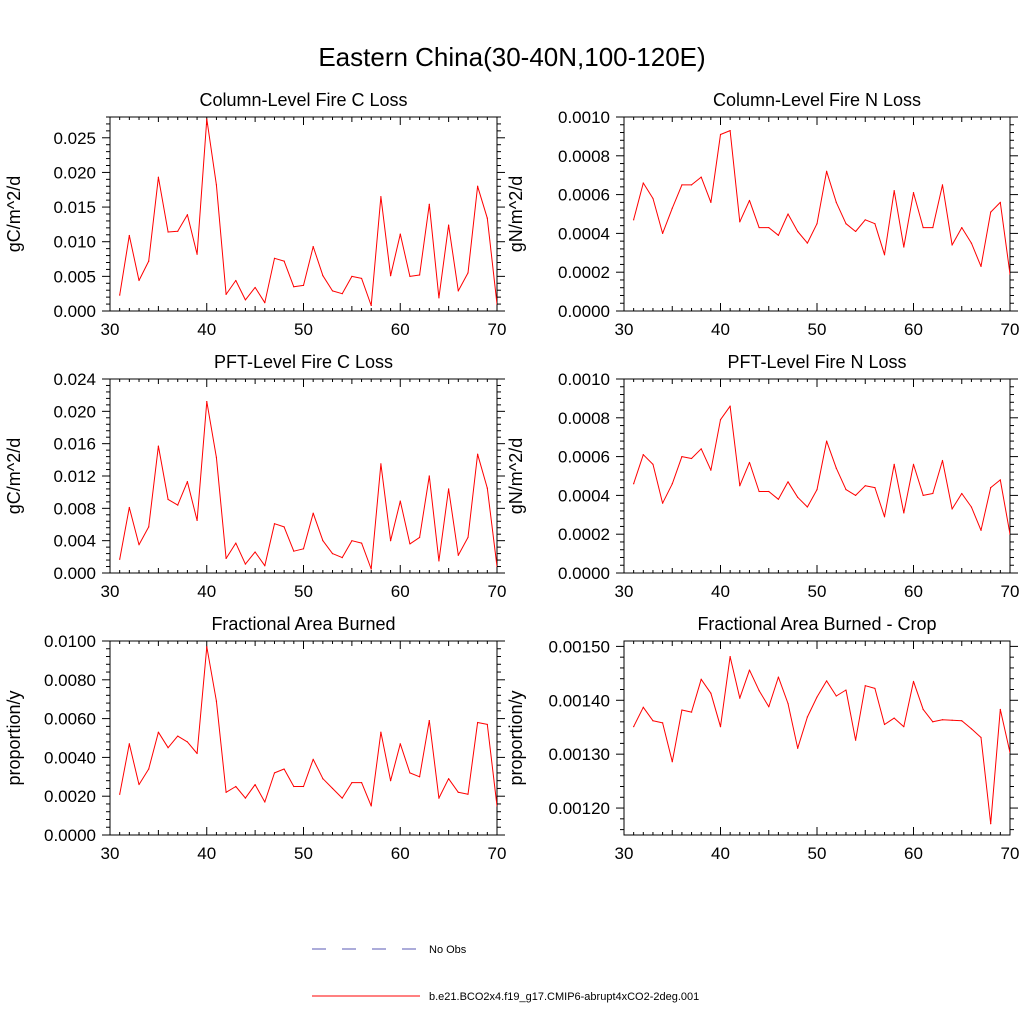 The width and height of the screenshot is (1024, 1024). Describe the element at coordinates (624, 329) in the screenshot. I see `x-tick-label: 30` at that location.